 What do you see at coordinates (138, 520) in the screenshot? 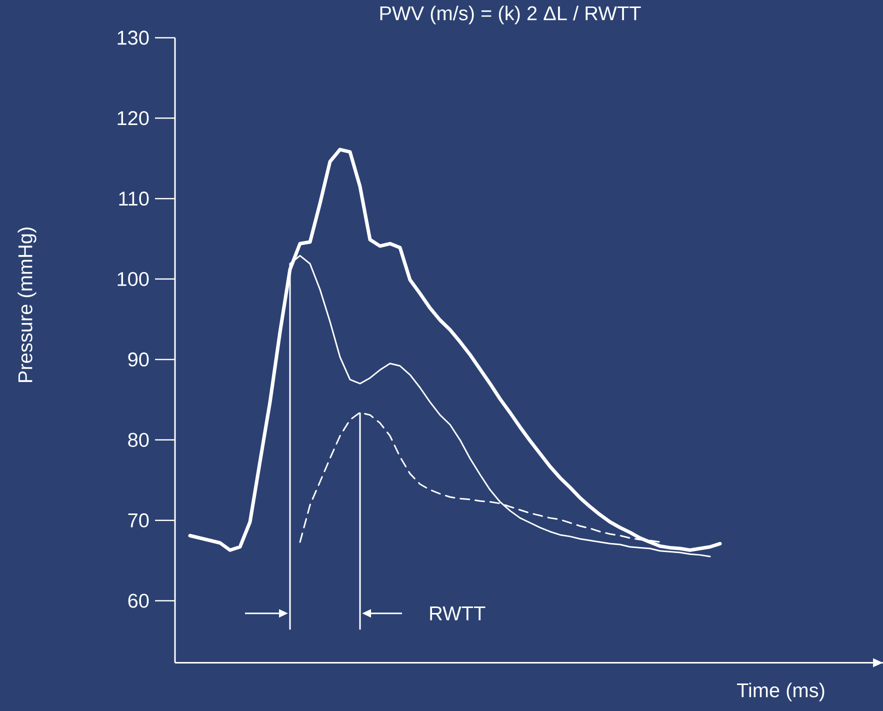
I see `y-tick-label: 70` at bounding box center [138, 520].